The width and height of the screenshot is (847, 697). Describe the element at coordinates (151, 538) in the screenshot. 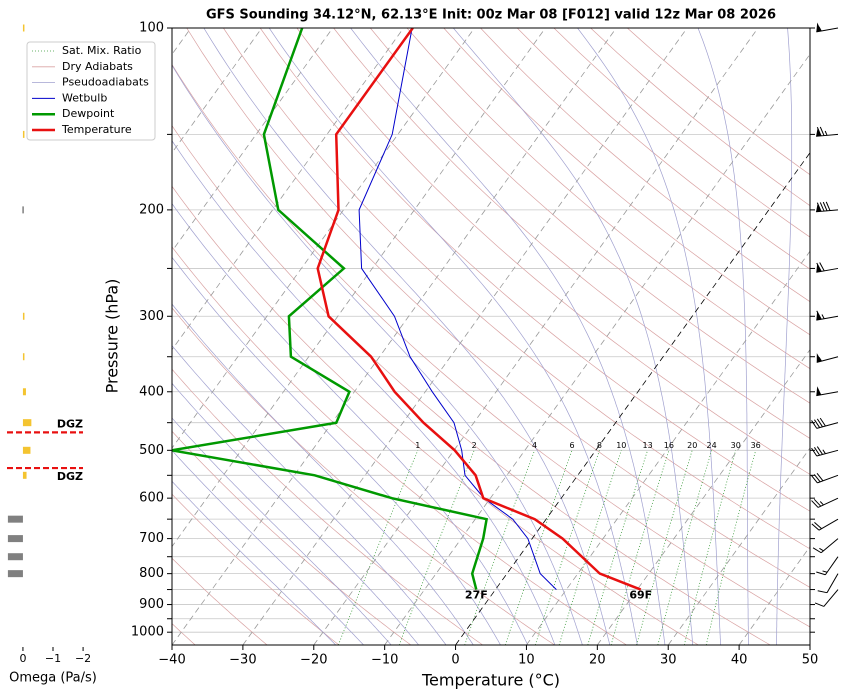

I see `y-tick-label: 700` at that location.